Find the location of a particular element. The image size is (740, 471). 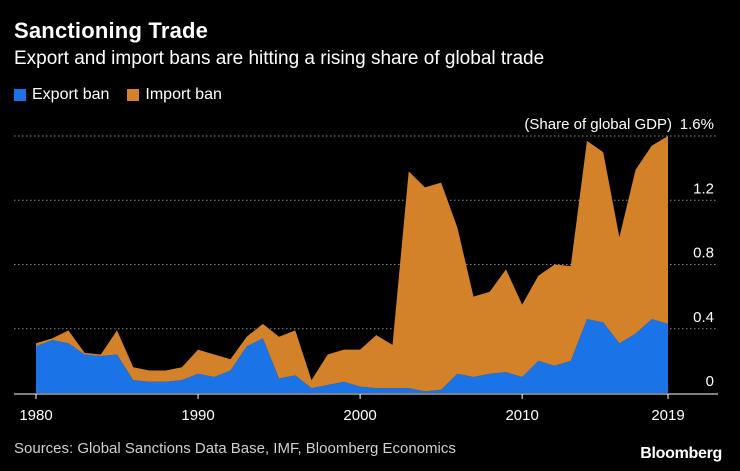

legend-item-export-ban: Export ban is located at coordinates (61, 95).